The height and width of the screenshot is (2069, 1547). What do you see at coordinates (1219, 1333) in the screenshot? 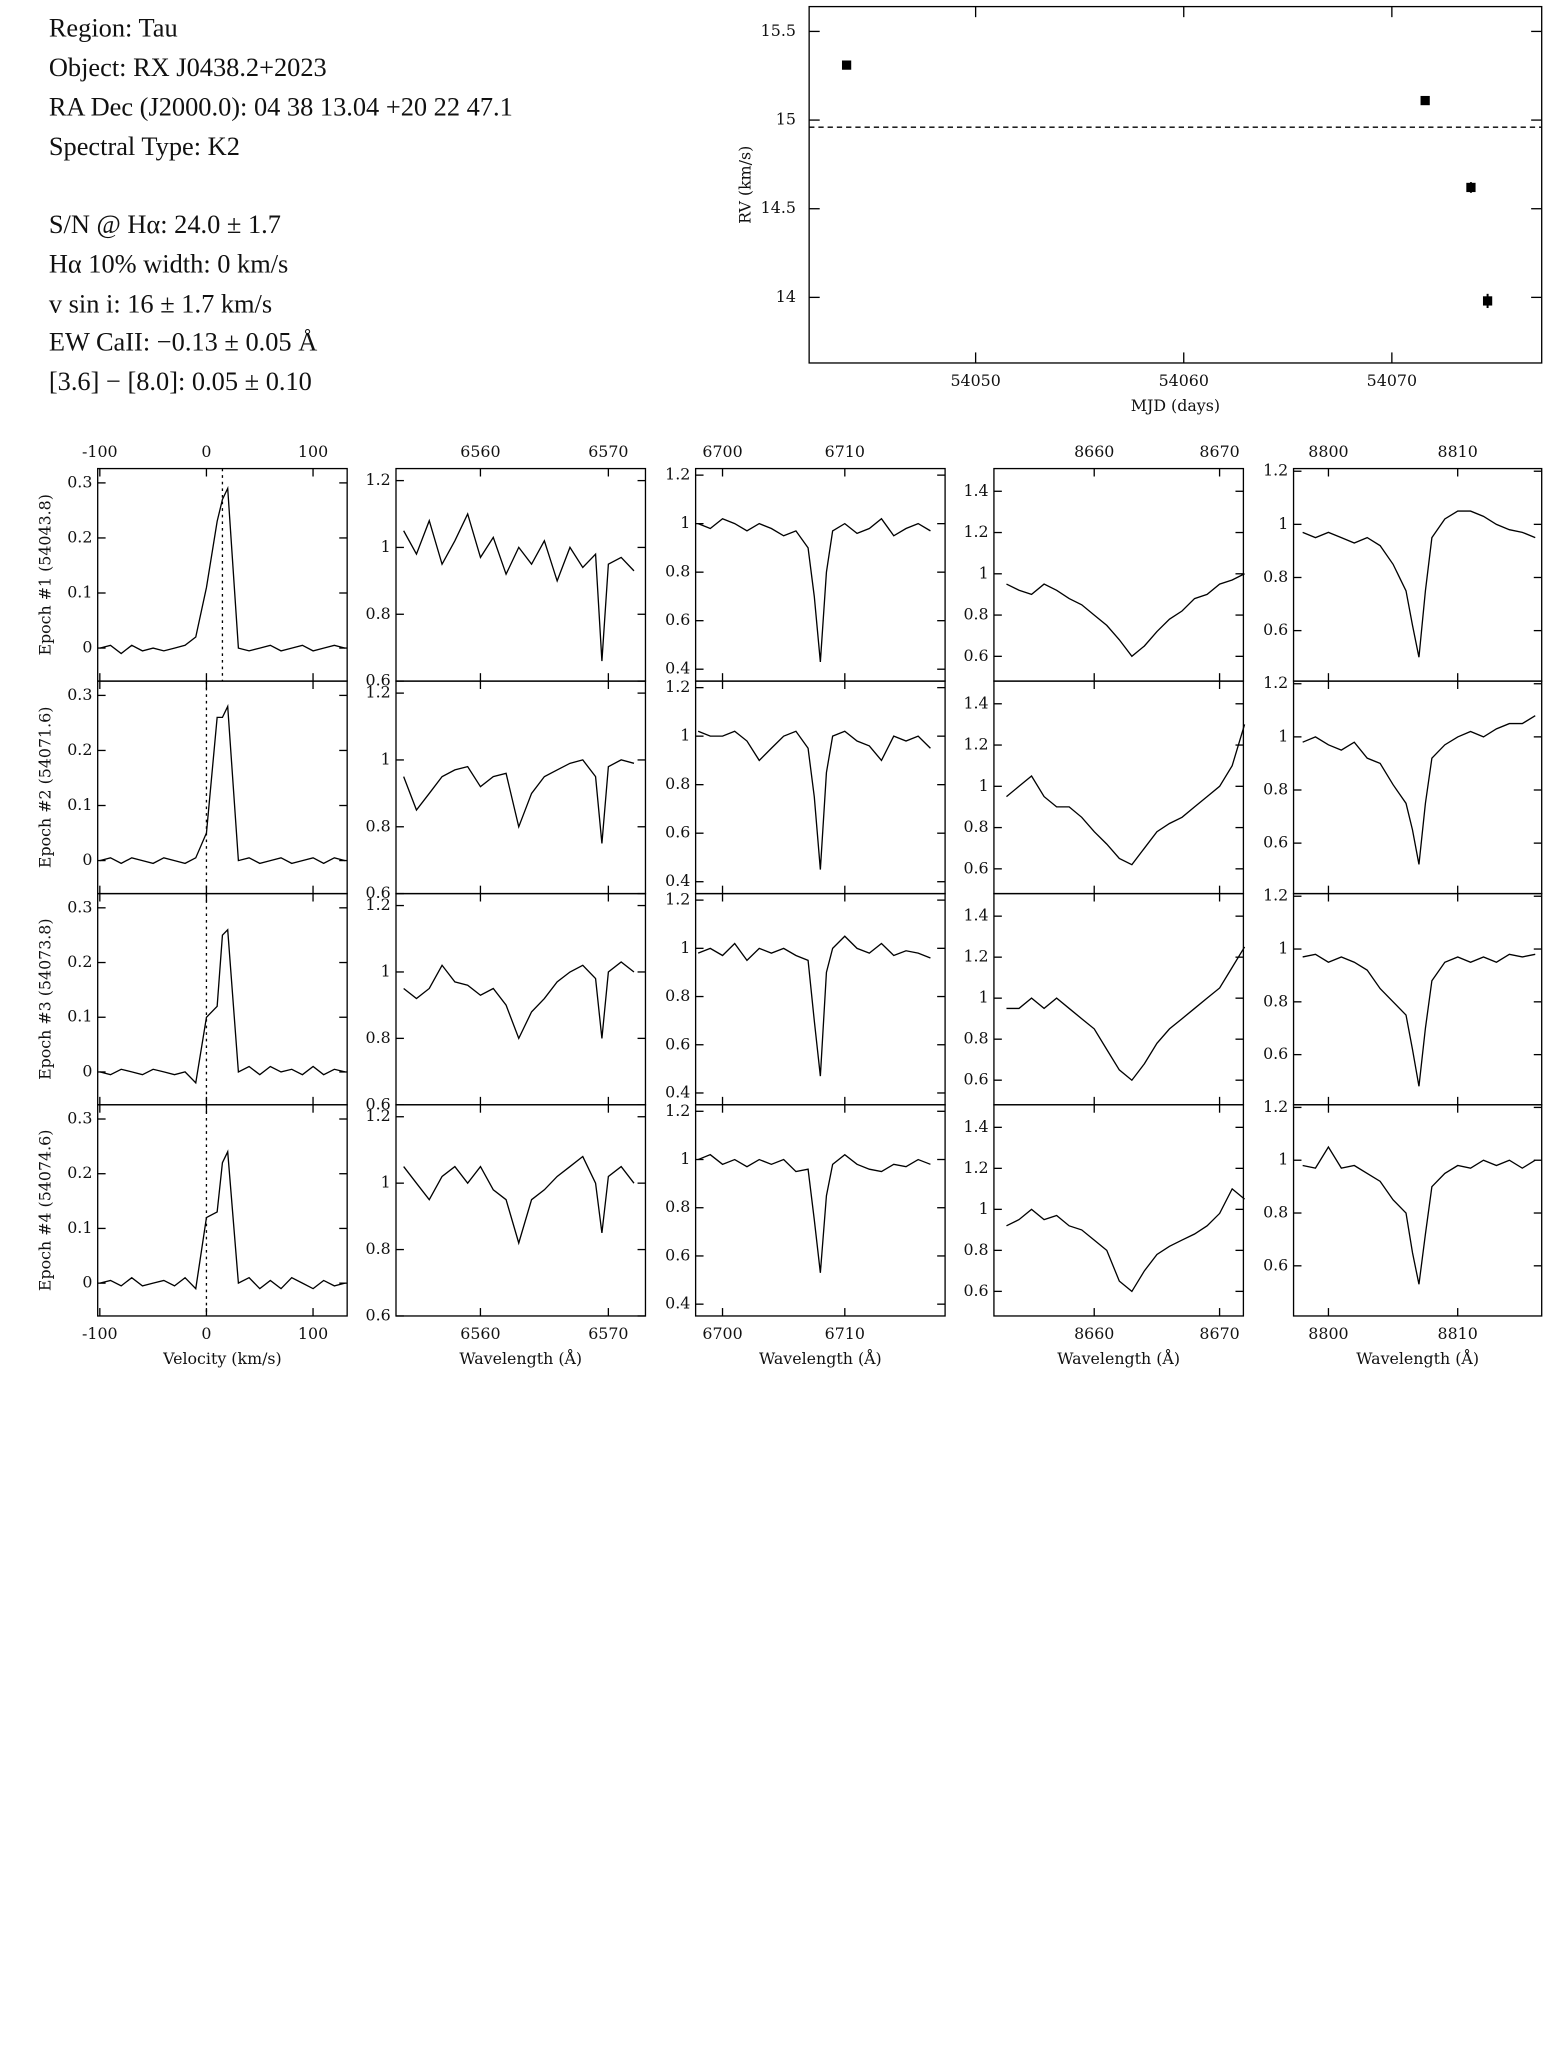
I see `x-tick-label: 8670` at bounding box center [1219, 1333].